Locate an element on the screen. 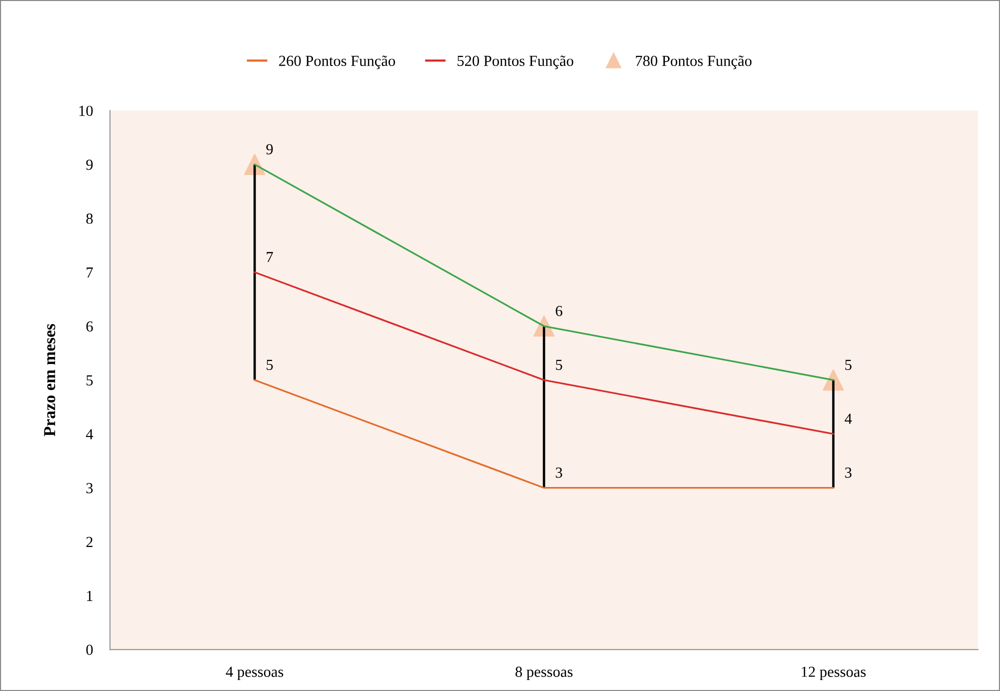 The image size is (1000, 691). y-tick-label: 5 is located at coordinates (89, 380).